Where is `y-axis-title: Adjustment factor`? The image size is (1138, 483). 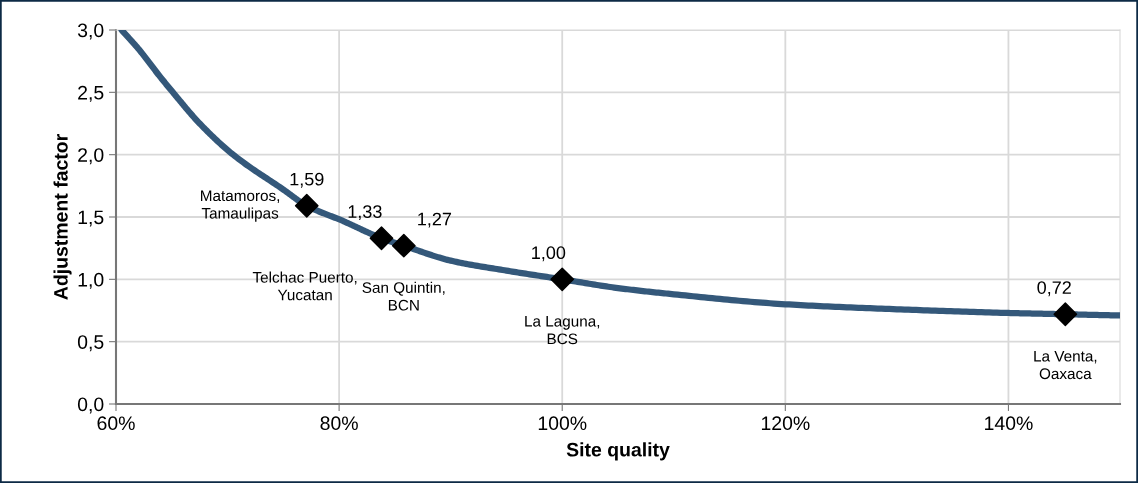 y-axis-title: Adjustment factor is located at coordinates (62, 217).